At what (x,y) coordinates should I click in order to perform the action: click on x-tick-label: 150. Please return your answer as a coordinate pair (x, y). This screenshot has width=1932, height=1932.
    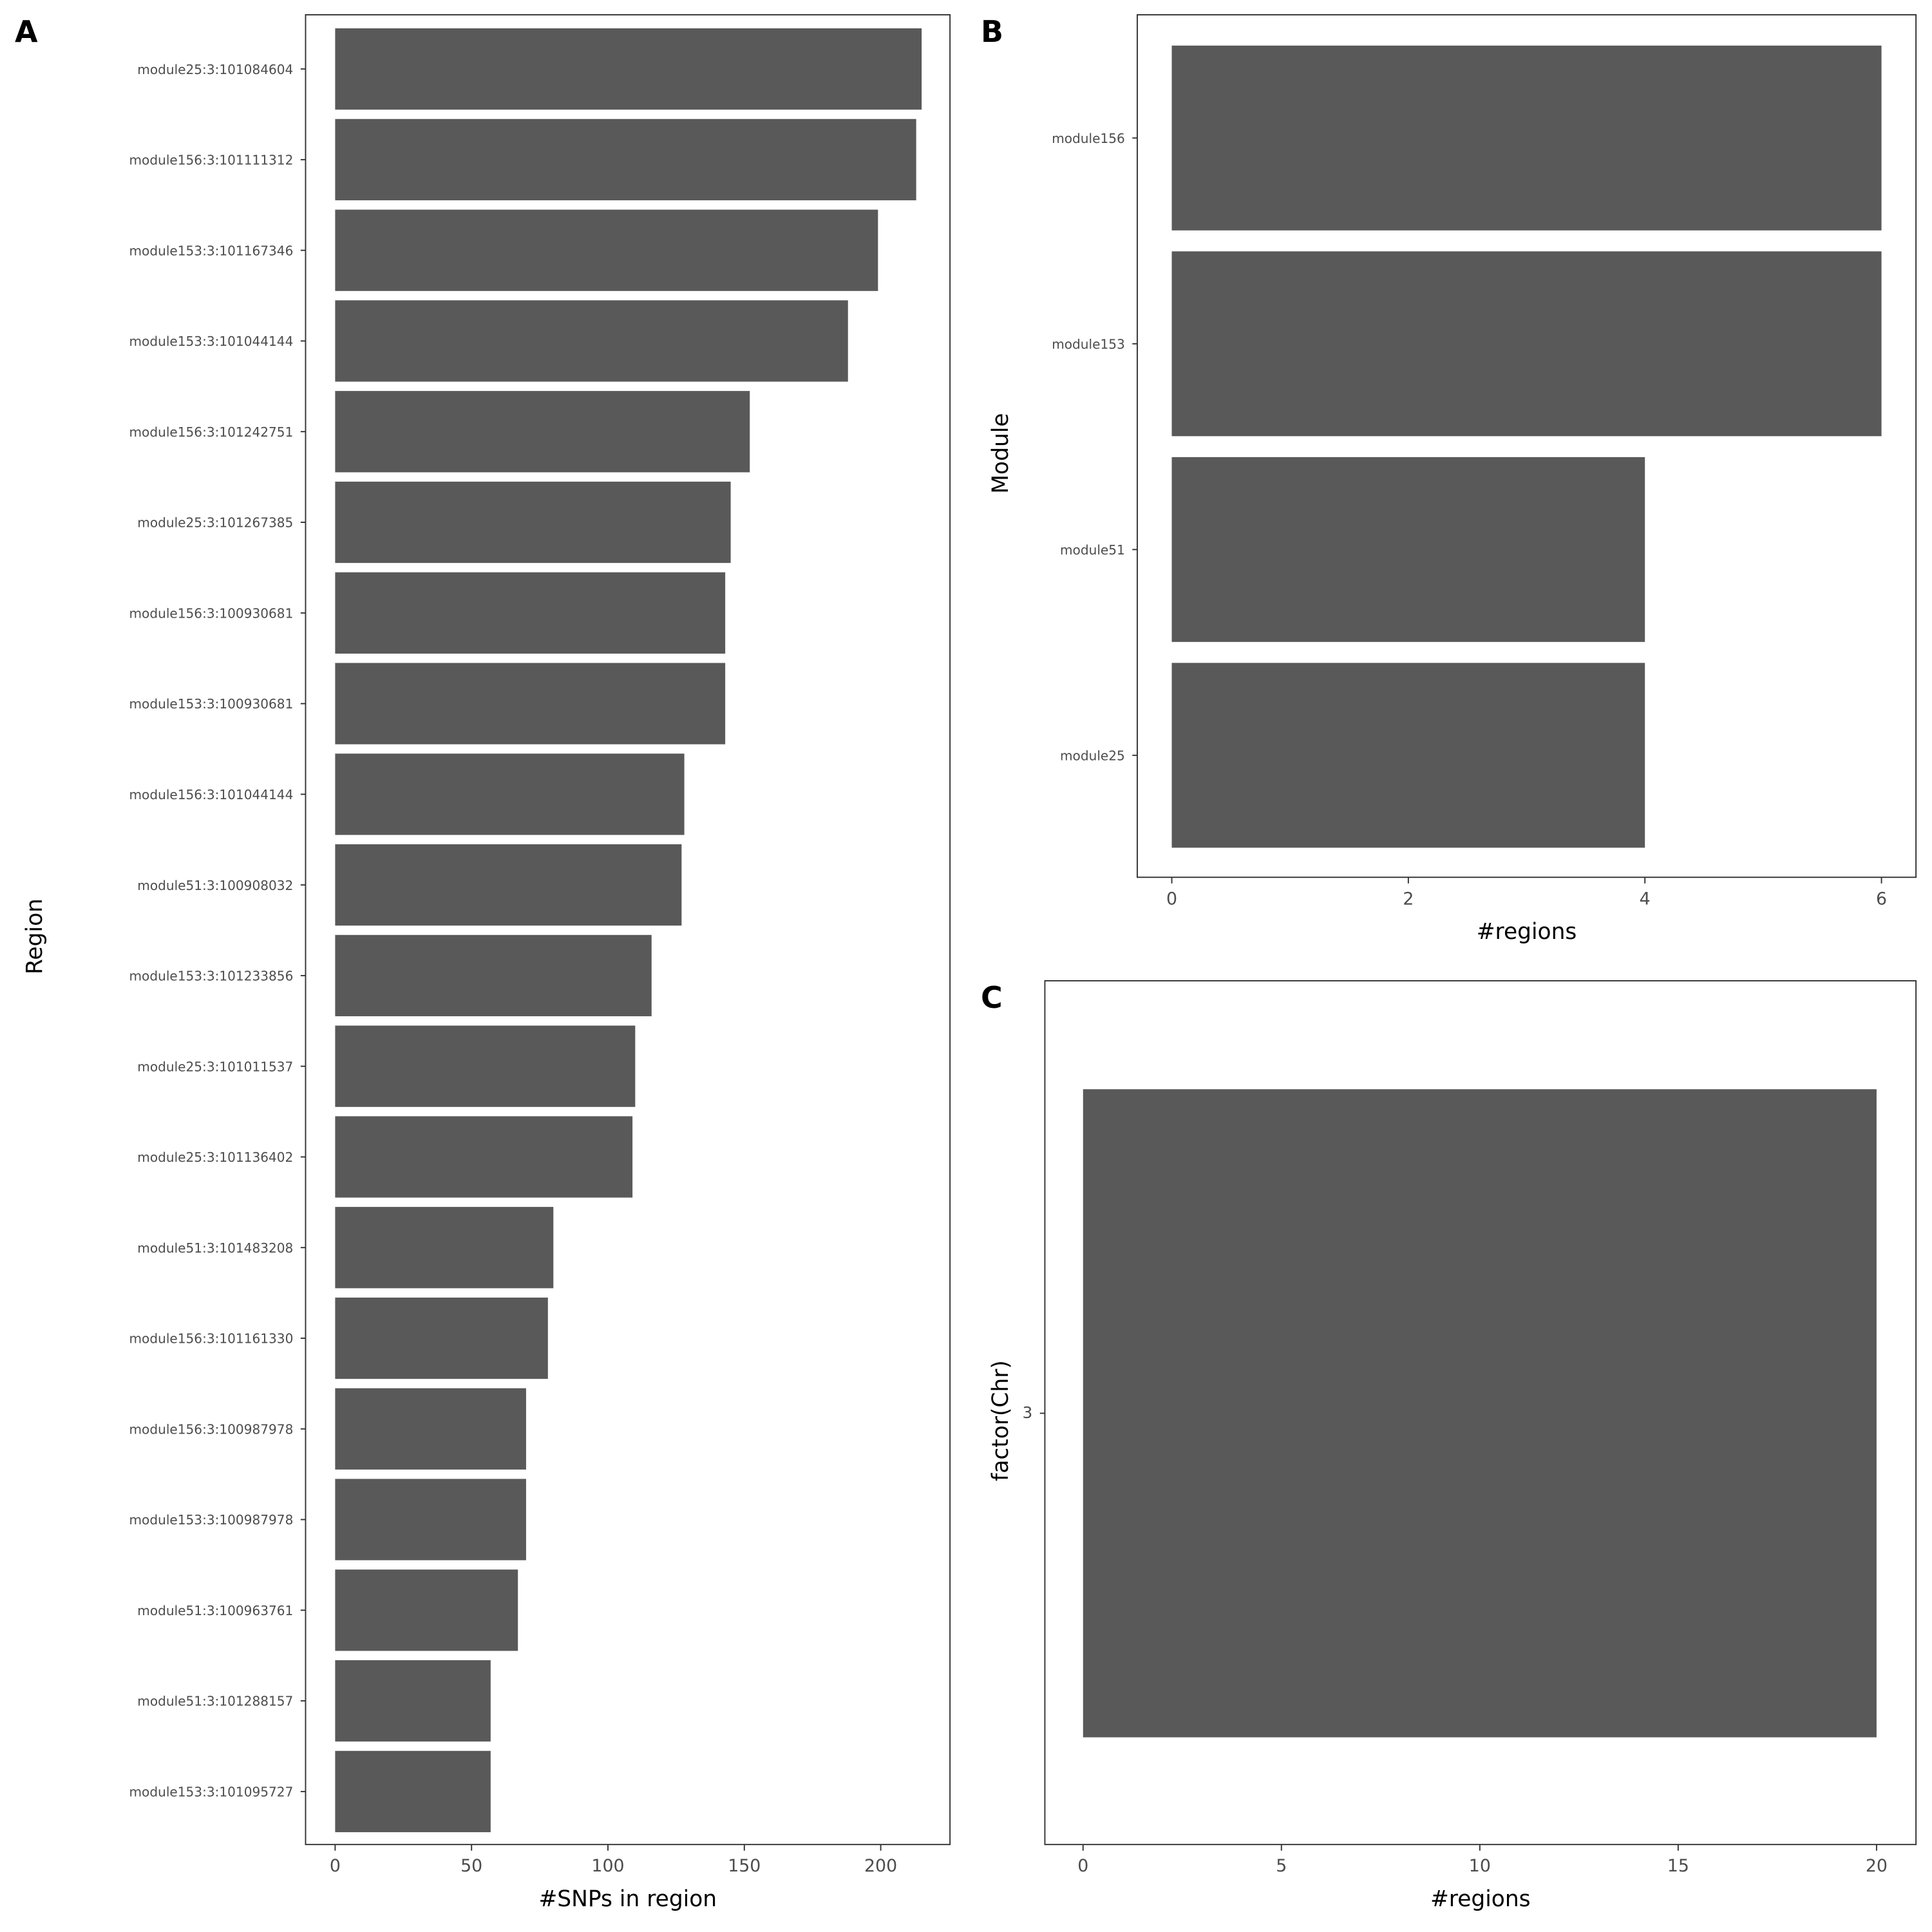
    Looking at the image, I should click on (745, 1866).